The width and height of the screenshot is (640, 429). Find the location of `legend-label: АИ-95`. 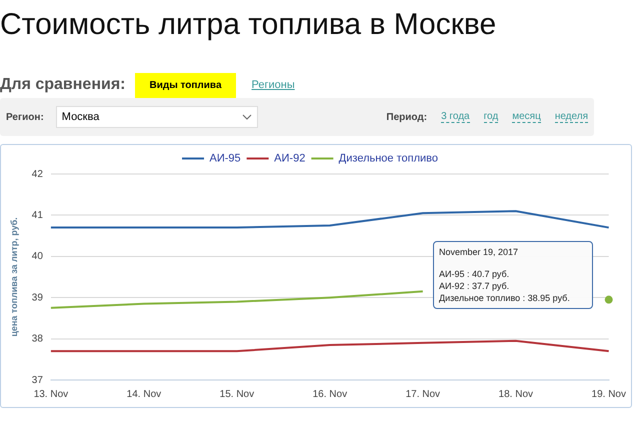

legend-label: АИ-95 is located at coordinates (225, 158).